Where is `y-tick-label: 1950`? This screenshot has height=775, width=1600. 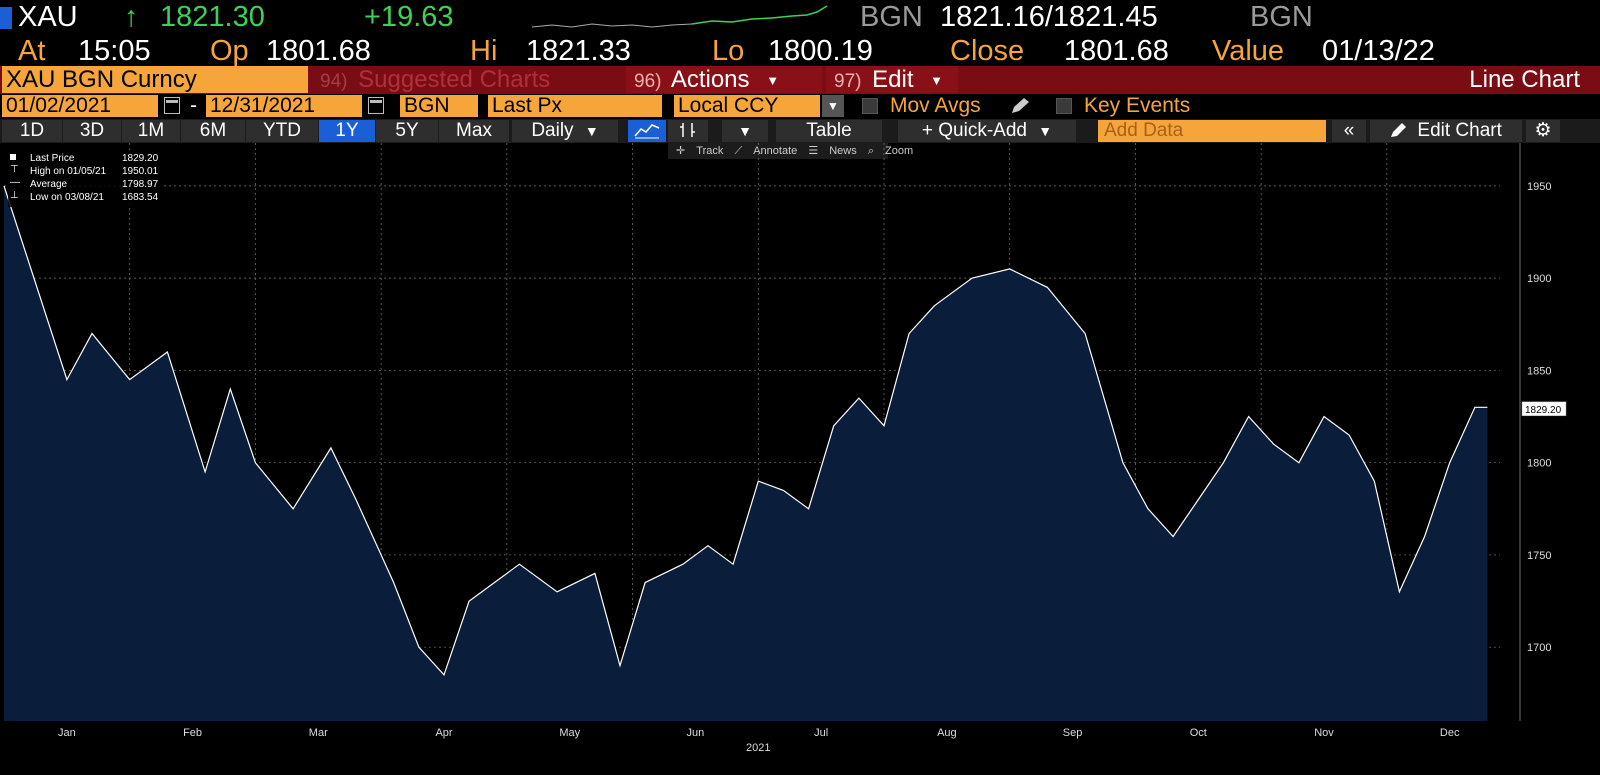
y-tick-label: 1950 is located at coordinates (1539, 187).